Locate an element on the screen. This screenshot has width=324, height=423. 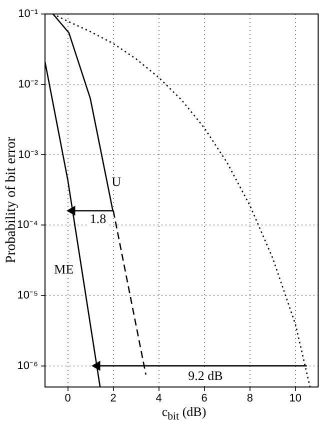
y-tick-label: 10⁻¹ is located at coordinates (28, 14).